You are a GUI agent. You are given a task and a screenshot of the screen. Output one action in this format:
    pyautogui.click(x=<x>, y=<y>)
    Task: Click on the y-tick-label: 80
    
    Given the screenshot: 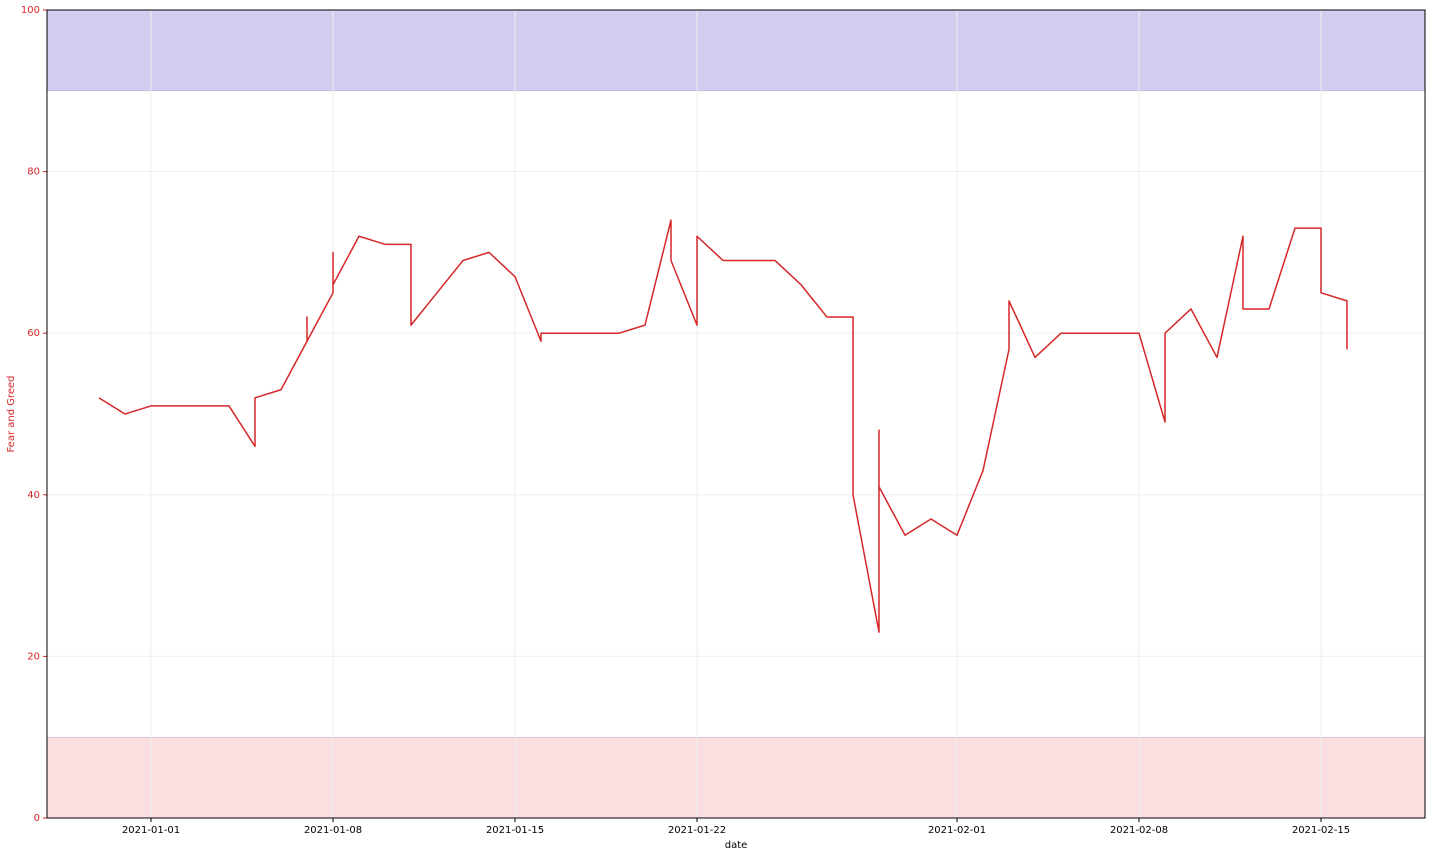 What is the action you would take?
    pyautogui.click(x=33, y=172)
    